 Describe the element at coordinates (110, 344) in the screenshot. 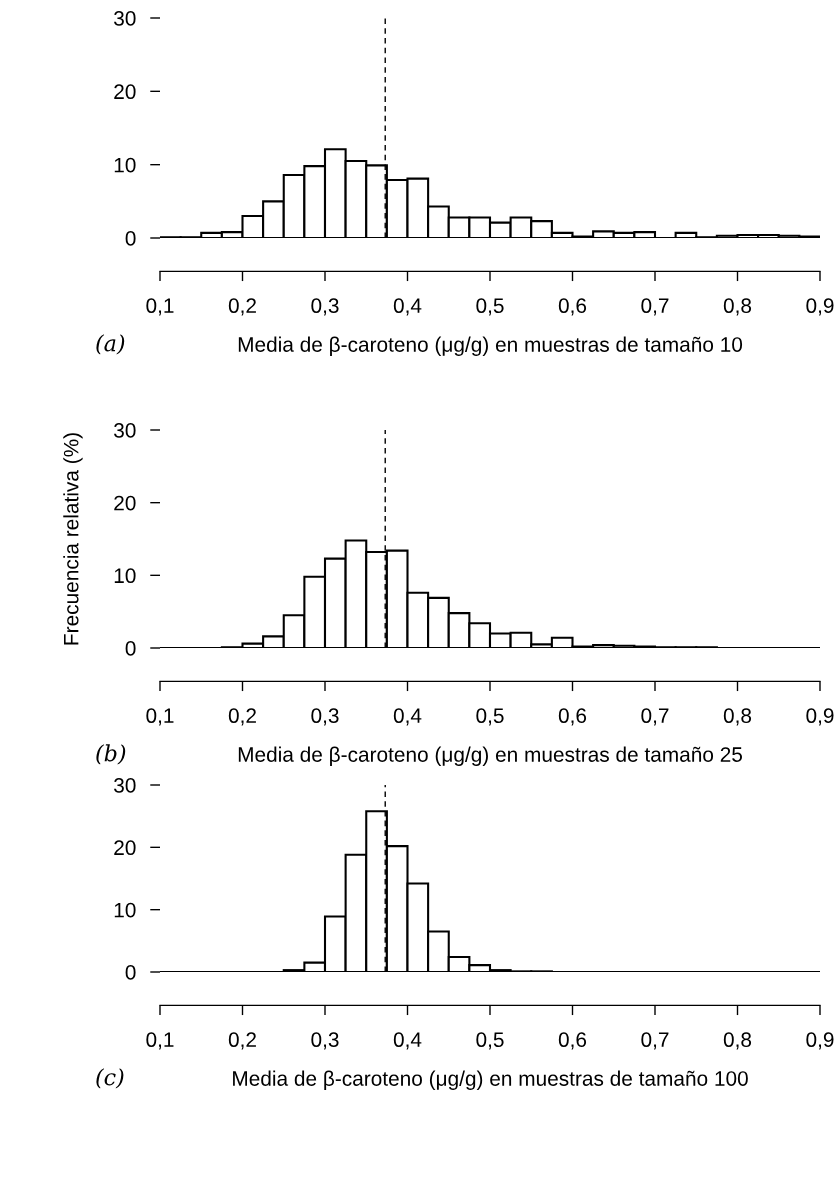

I see `text: (a)` at that location.